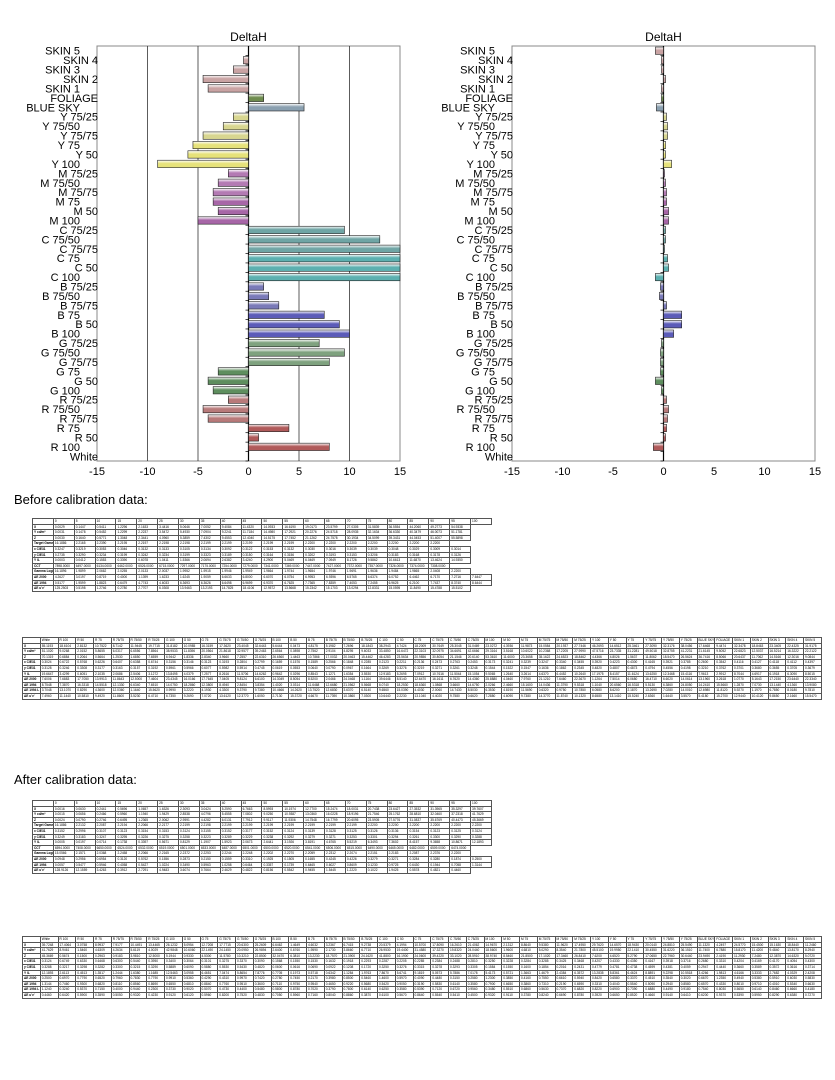 The width and height of the screenshot is (835, 1080). Describe the element at coordinates (120, 995) in the screenshot. I see `table-cell: 0.5050` at that location.